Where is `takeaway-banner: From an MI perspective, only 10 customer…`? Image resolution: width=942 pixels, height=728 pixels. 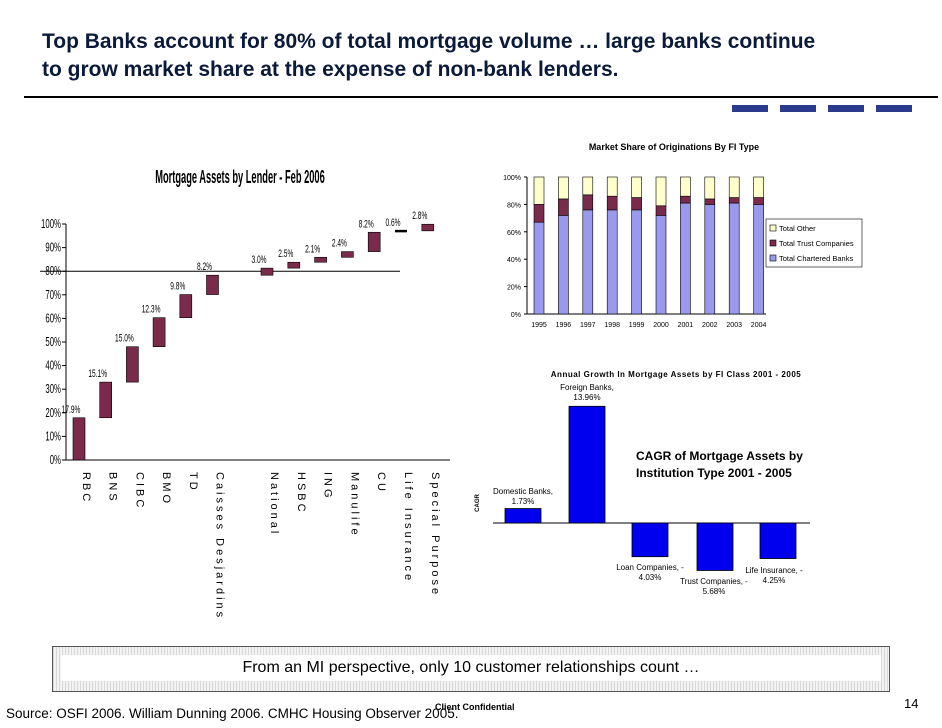 takeaway-banner: From an MI perspective, only 10 customer… is located at coordinates (471, 669).